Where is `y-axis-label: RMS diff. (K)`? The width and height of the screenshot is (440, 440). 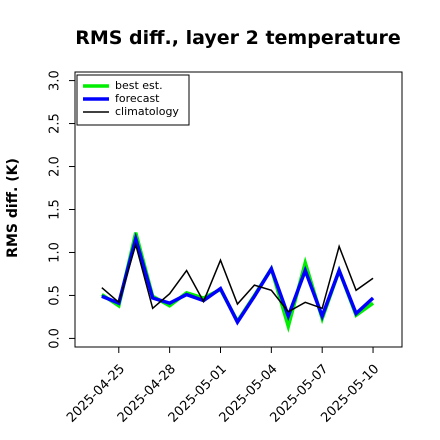 y-axis-label: RMS diff. (K) is located at coordinates (13, 208).